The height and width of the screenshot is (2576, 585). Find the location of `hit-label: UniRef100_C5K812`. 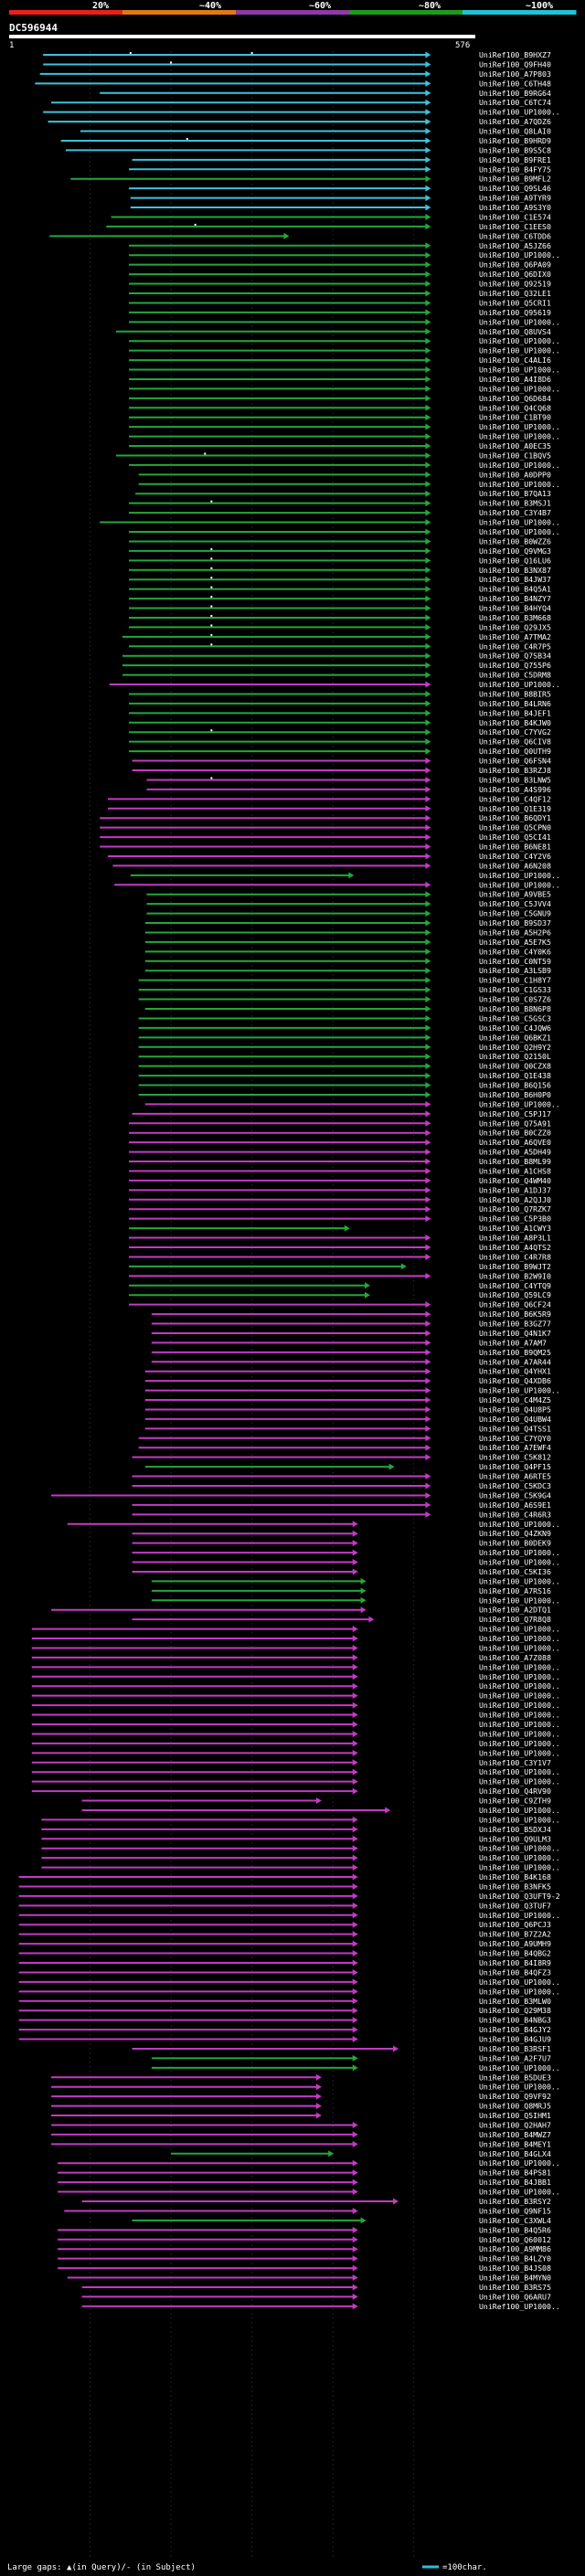

hit-label: UniRef100_C5K812 is located at coordinates (515, 1457).